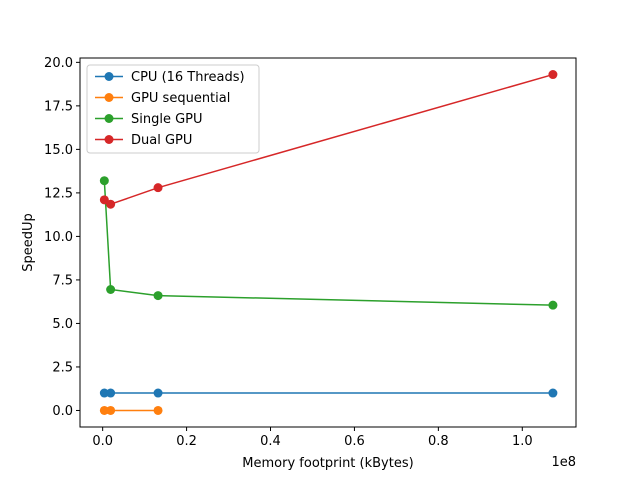 The height and width of the screenshot is (480, 640). Describe the element at coordinates (354, 441) in the screenshot. I see `x-tick-label: 0.6` at that location.